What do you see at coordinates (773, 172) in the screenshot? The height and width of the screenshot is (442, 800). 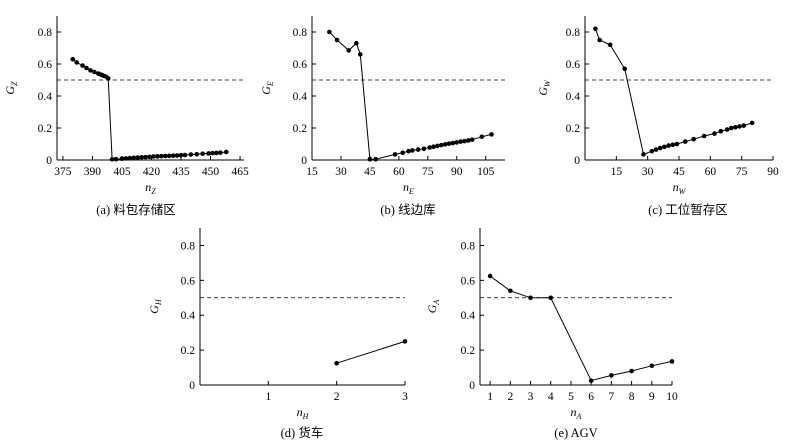 I see `x-tick-label: 90` at bounding box center [773, 172].